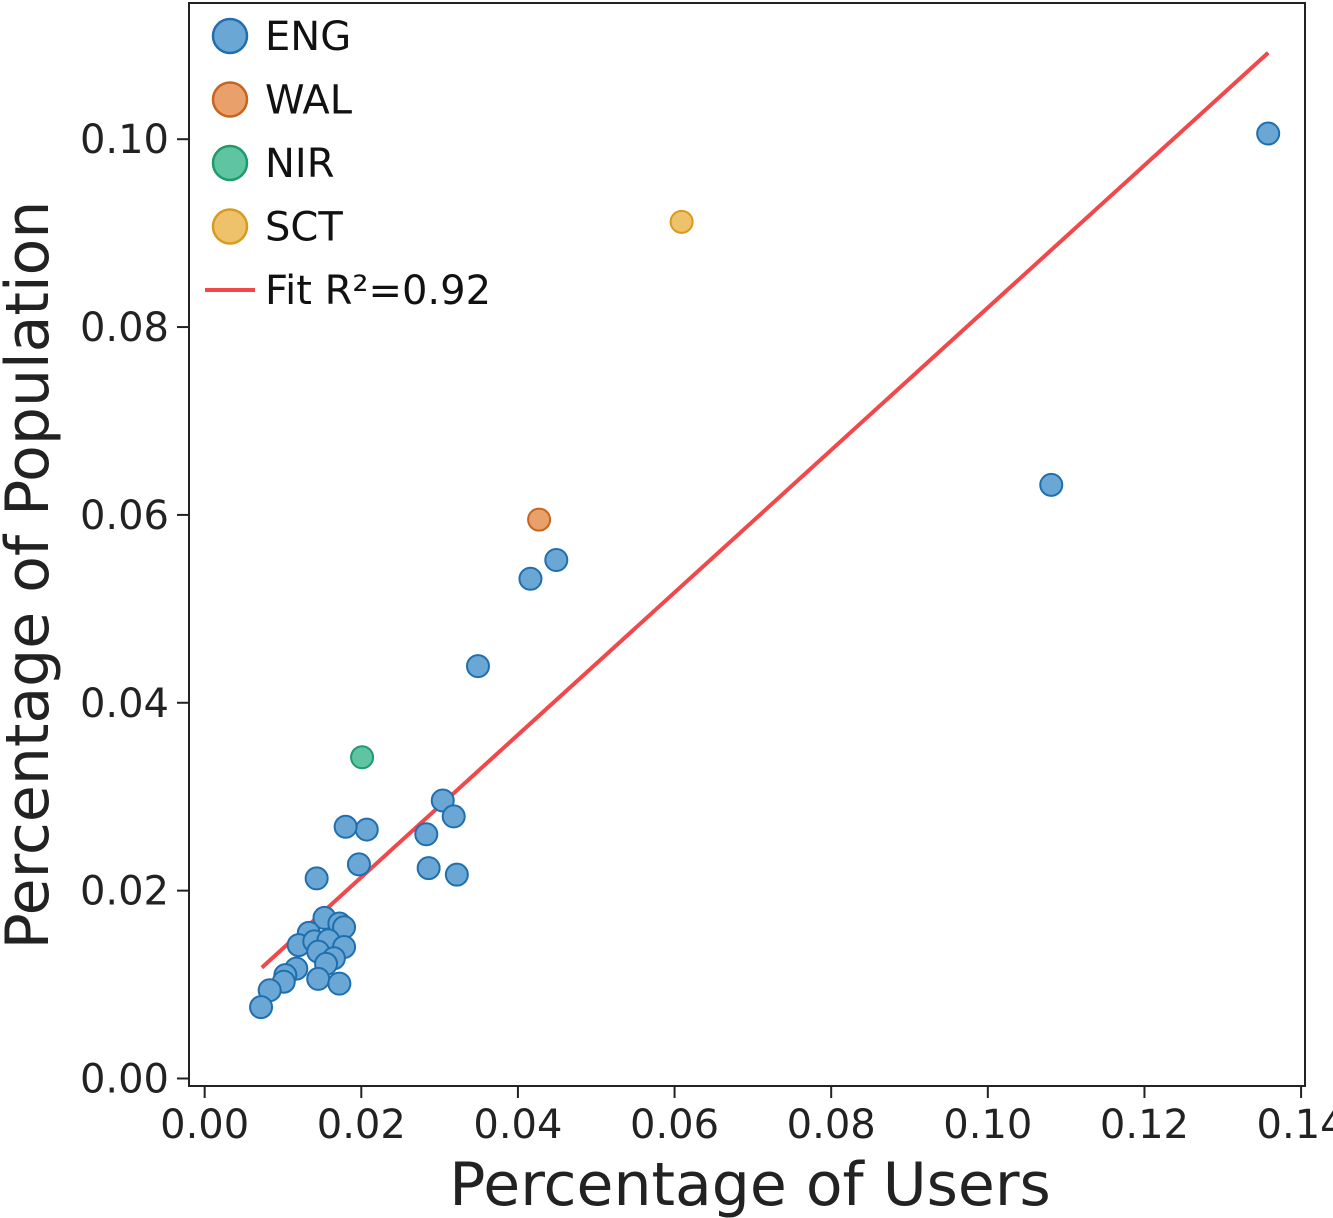  Describe the element at coordinates (362, 757) in the screenshot. I see `point-nir` at that location.